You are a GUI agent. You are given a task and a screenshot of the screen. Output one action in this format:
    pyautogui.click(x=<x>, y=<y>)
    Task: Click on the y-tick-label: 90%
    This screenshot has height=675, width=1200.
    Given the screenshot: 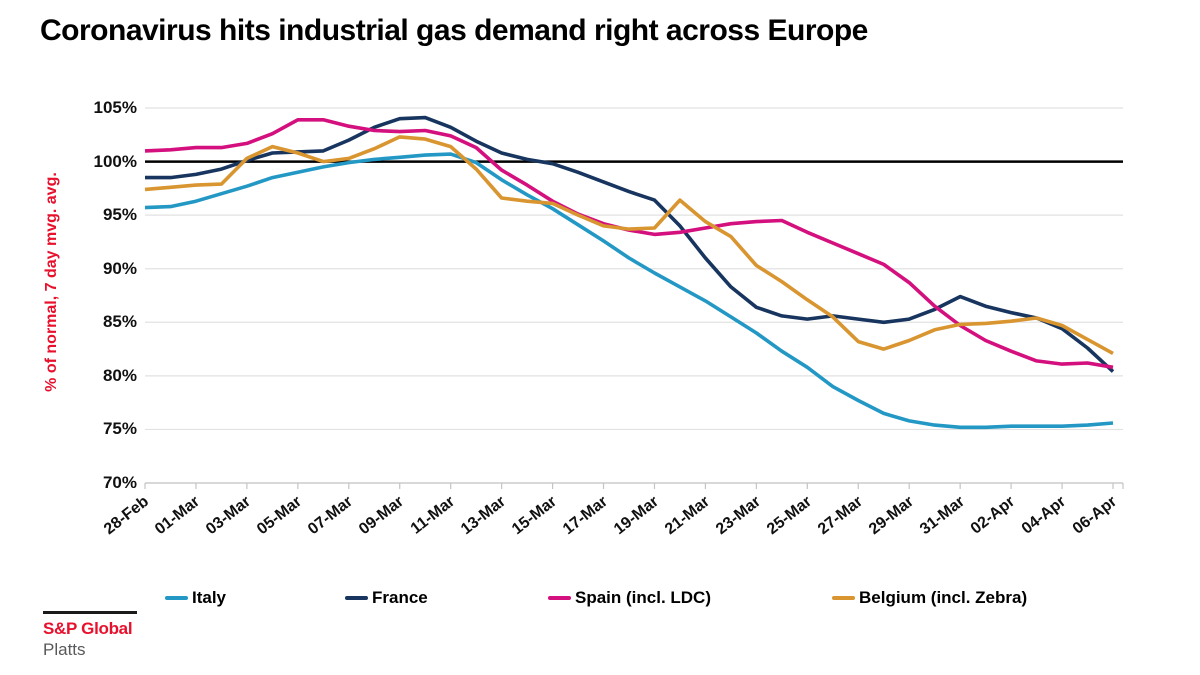 What is the action you would take?
    pyautogui.click(x=119, y=268)
    